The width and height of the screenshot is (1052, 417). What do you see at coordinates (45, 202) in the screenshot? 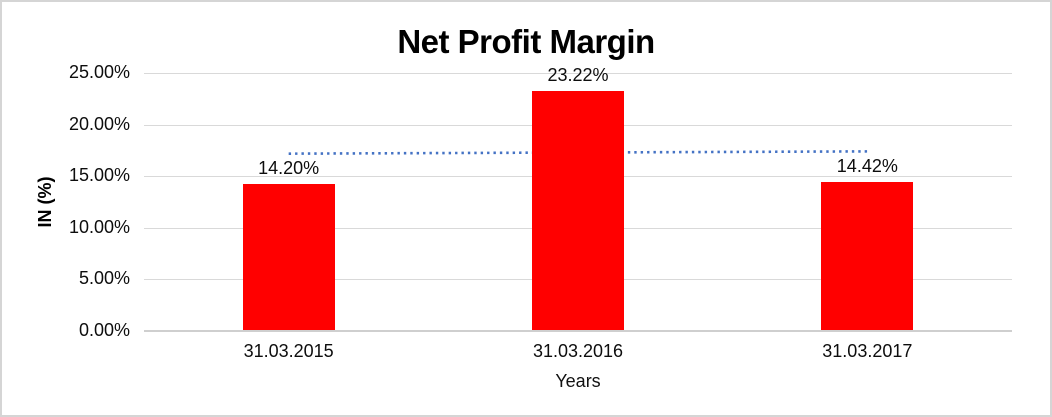
I see `y-axis-title: IN (%)` at bounding box center [45, 202].